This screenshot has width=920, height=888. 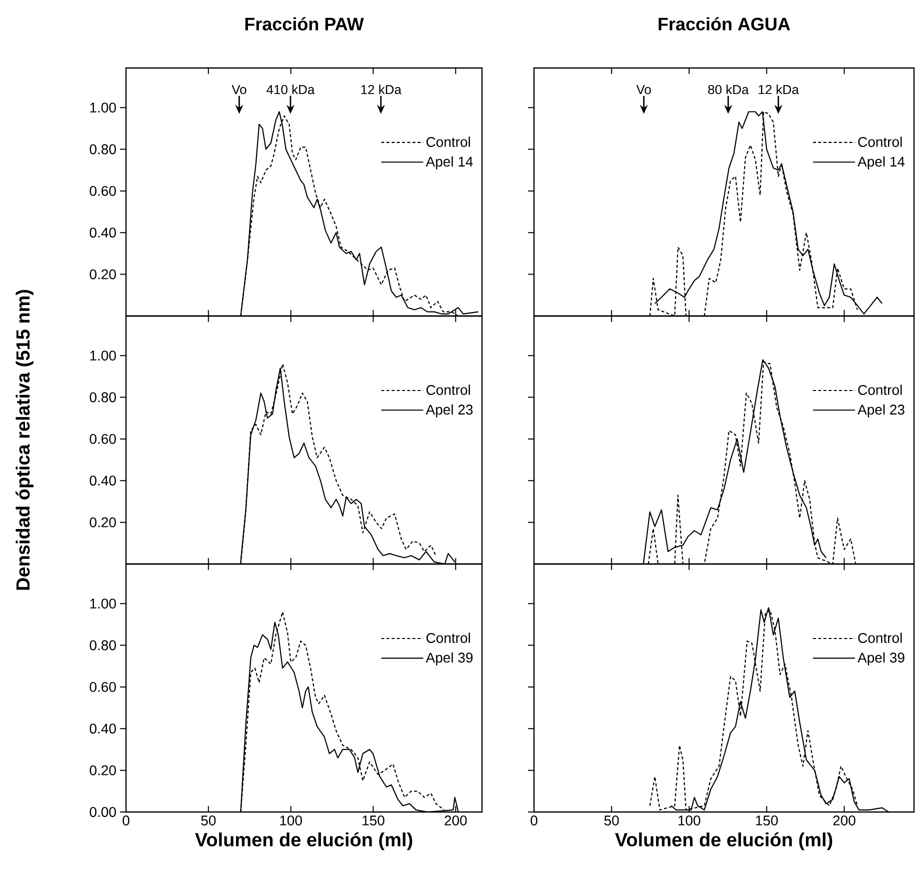 What do you see at coordinates (304, 23) in the screenshot?
I see `chart-title: Fracción PAW` at bounding box center [304, 23].